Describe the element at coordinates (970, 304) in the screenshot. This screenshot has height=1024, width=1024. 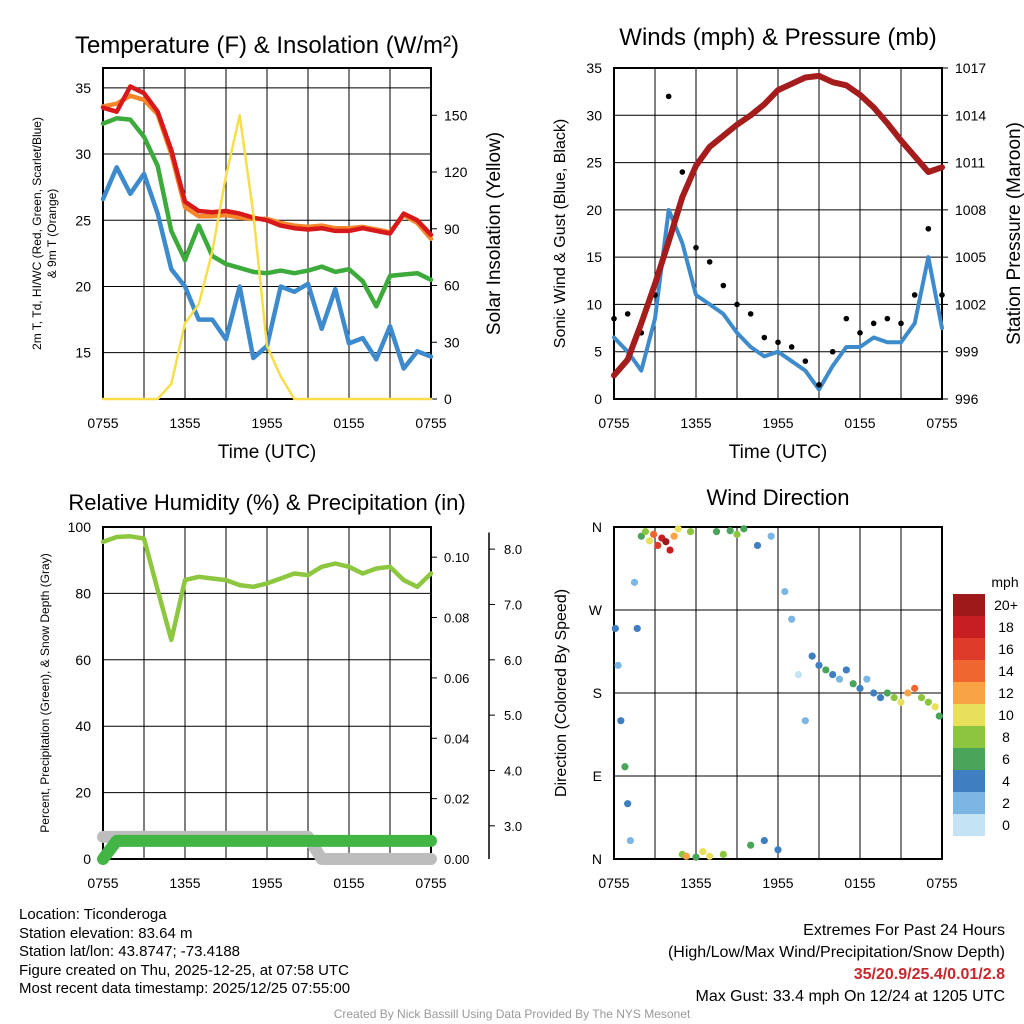
I see `wind-y2tick-label: 1002` at that location.